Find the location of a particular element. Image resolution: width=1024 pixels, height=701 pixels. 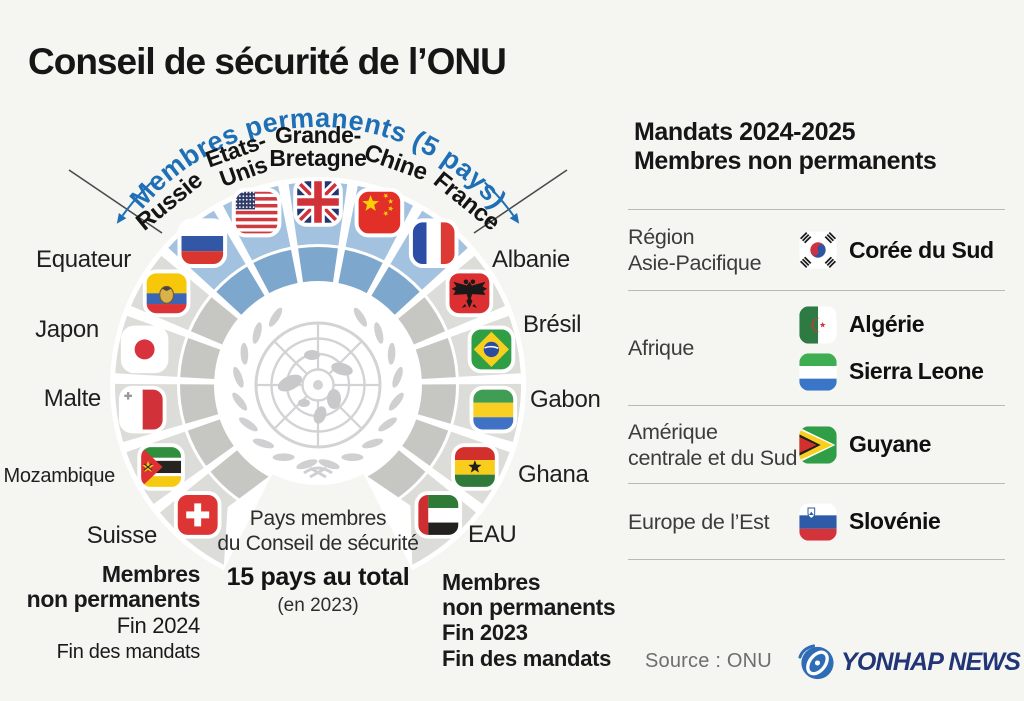

center-line2: du Conseil de sécurité is located at coordinates (318, 543).